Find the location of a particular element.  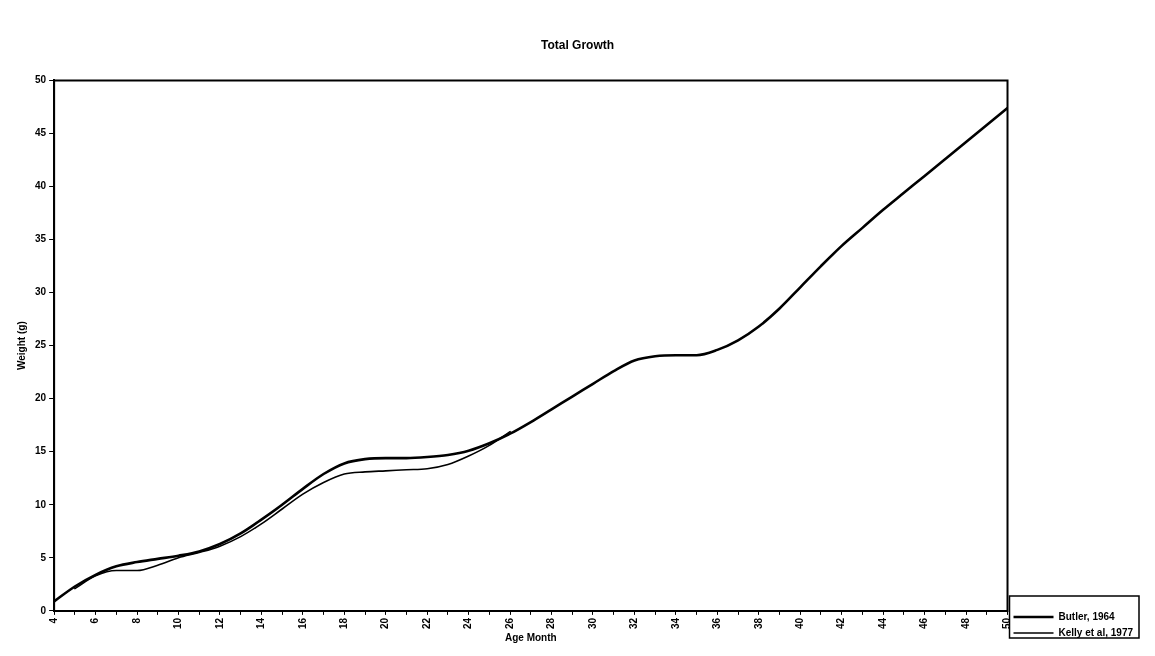

y-tick-label: 50 is located at coordinates (41, 80).